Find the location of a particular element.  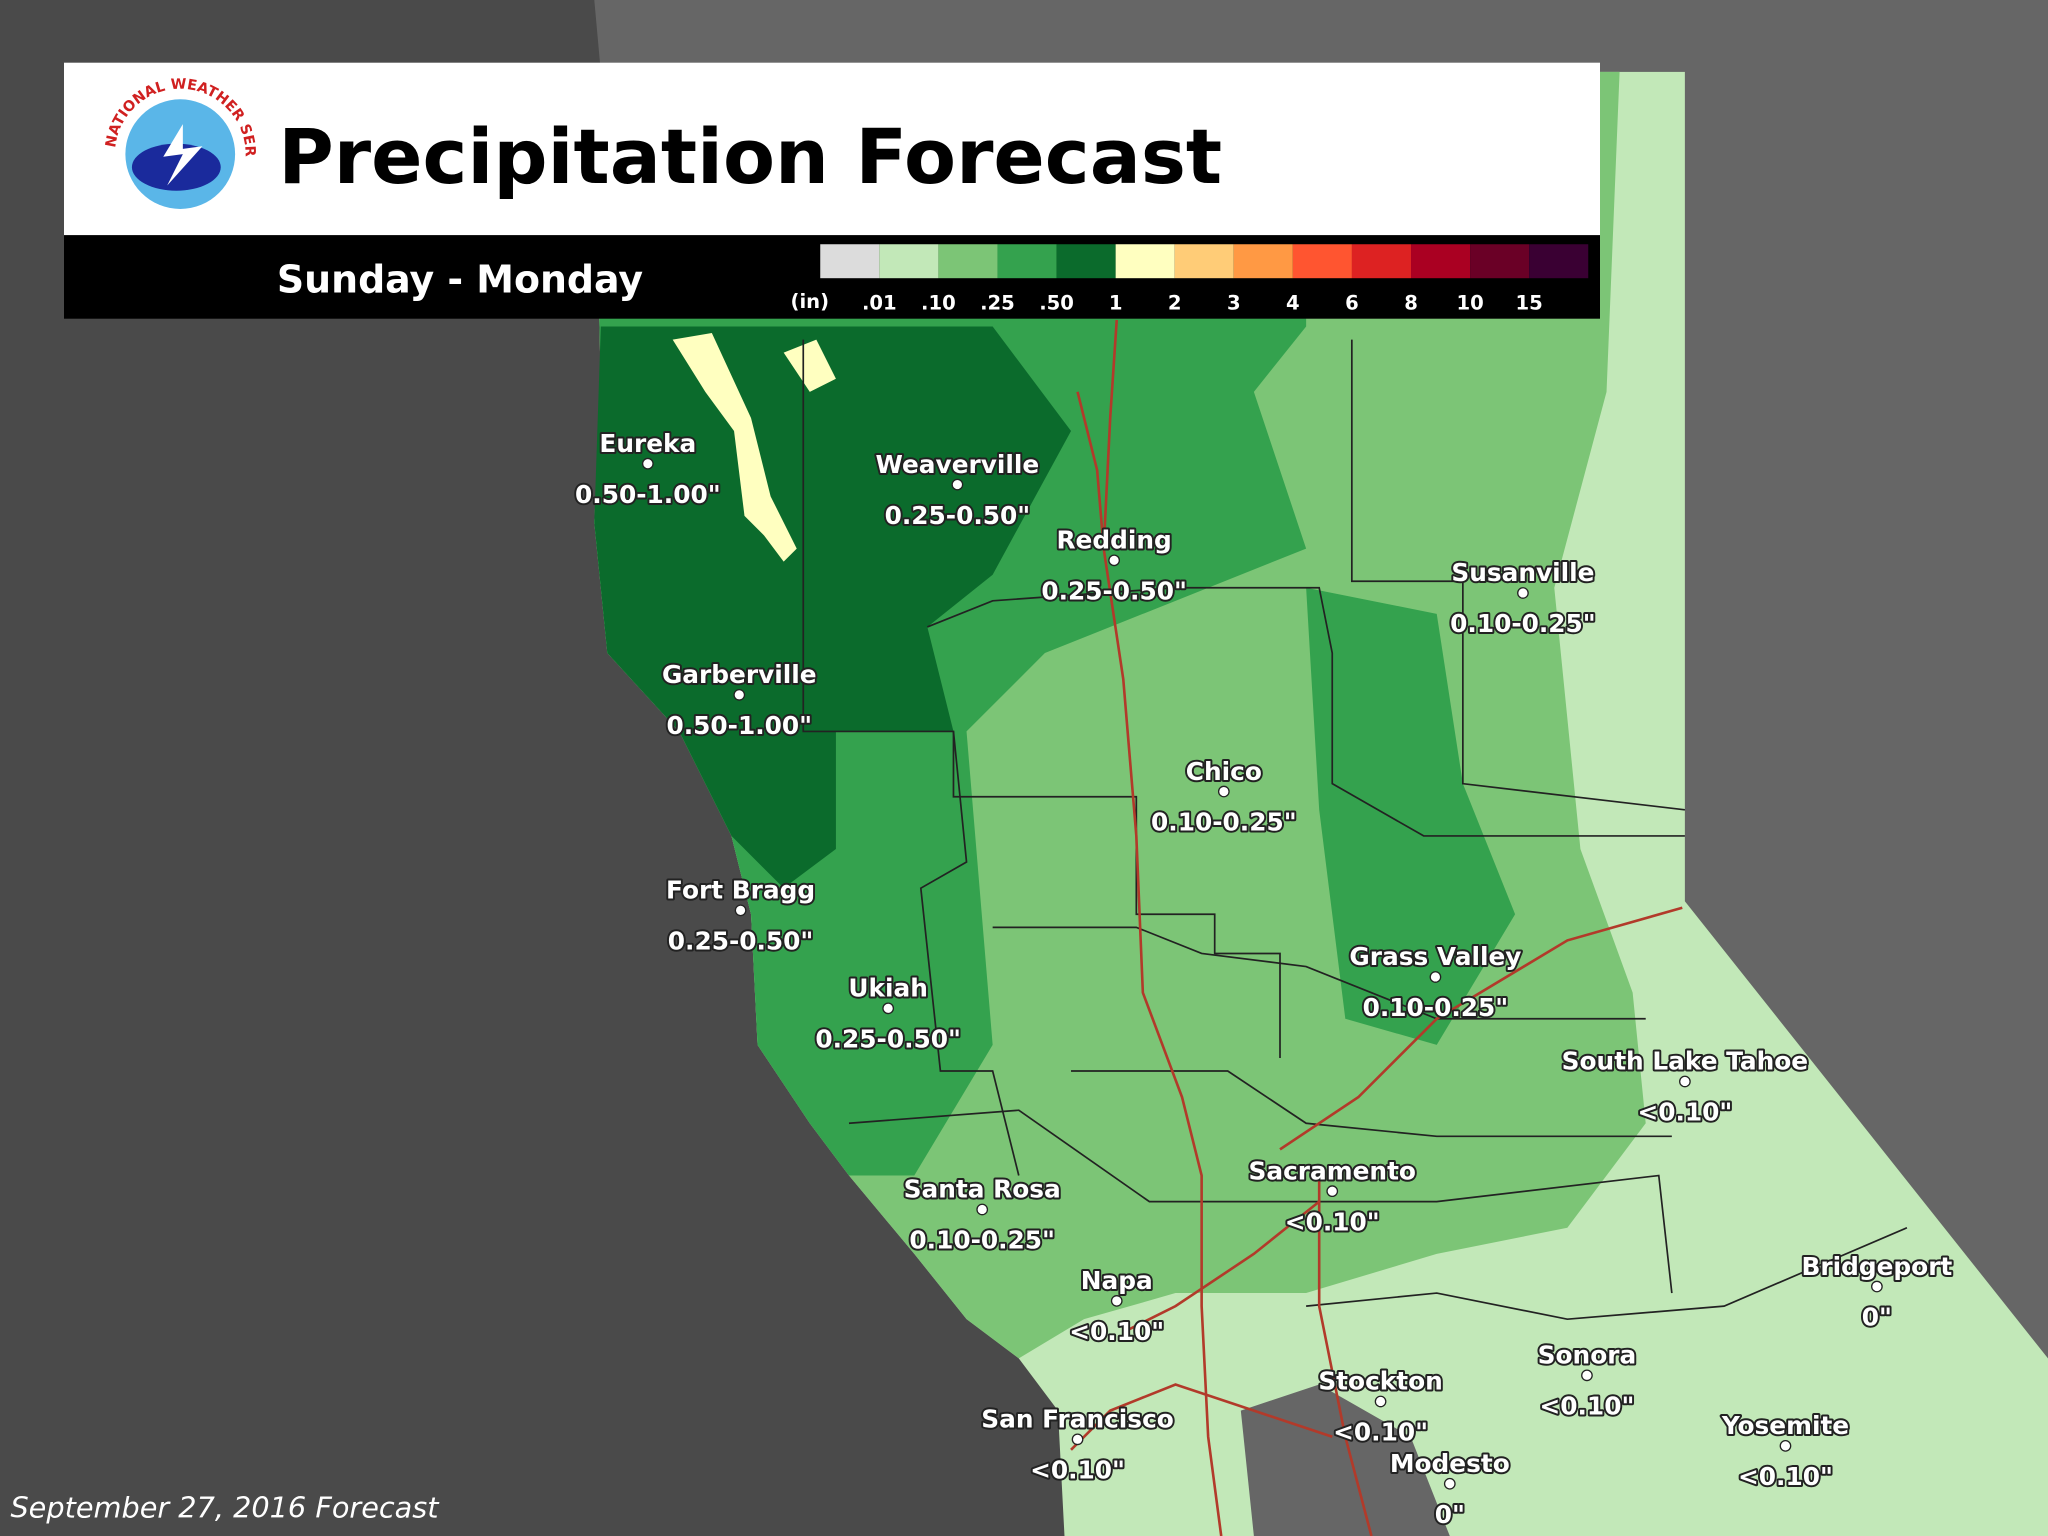

footer: September 27, 2016 Forecast is located at coordinates (225, 1508).